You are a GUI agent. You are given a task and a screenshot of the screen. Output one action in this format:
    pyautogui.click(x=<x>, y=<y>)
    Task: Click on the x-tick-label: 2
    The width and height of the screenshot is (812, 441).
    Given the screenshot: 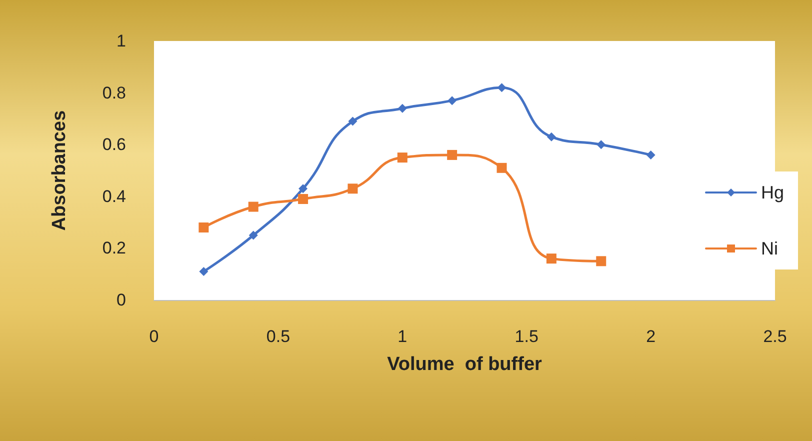 What is the action you would take?
    pyautogui.click(x=651, y=336)
    